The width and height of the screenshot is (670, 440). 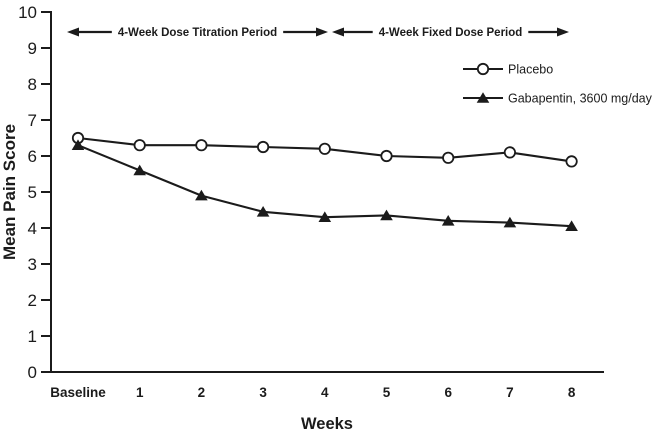 What do you see at coordinates (202, 392) in the screenshot?
I see `x-tick-label: 2` at bounding box center [202, 392].